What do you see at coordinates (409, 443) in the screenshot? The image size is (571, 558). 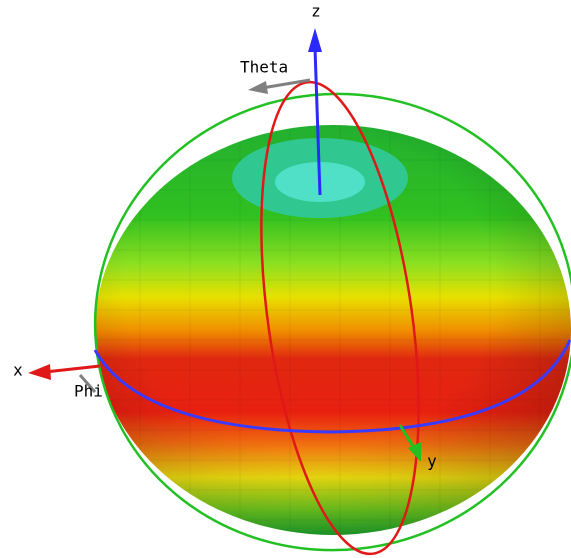 I see `y-axis` at bounding box center [409, 443].